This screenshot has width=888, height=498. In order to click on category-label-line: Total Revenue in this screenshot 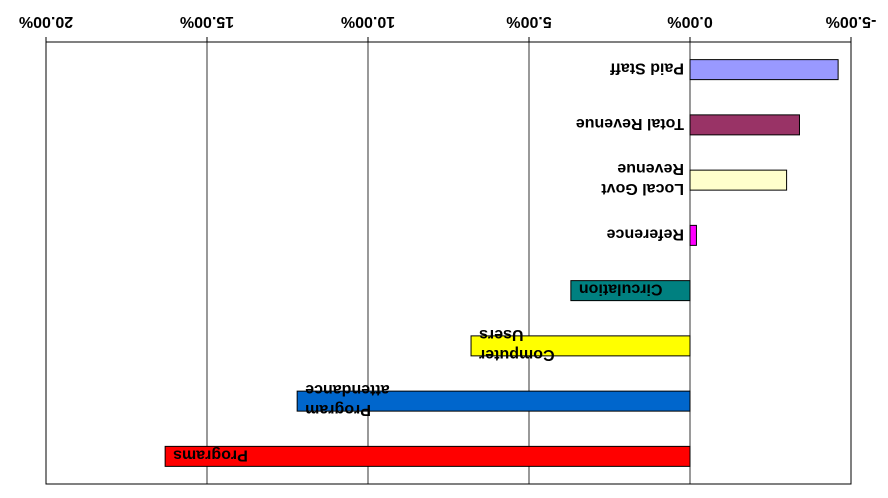, I will do `click(630, 123)`.